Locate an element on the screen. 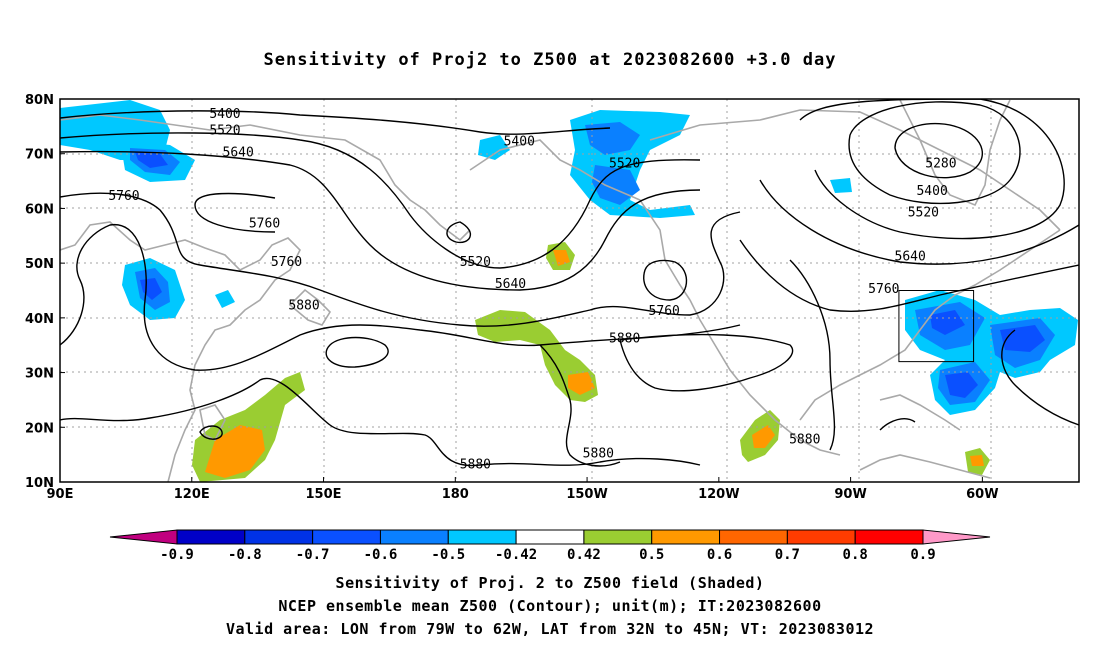 The width and height of the screenshot is (1100, 650). contour-5760-east is located at coordinates (909, 276).